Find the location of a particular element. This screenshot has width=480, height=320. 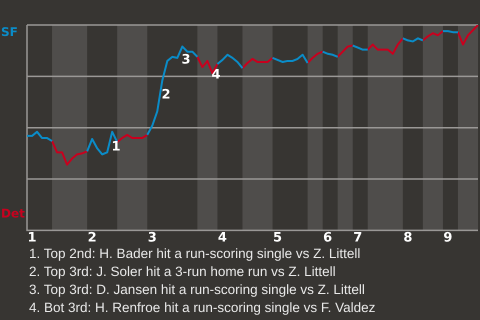

x-tick-label: 4 is located at coordinates (222, 238).